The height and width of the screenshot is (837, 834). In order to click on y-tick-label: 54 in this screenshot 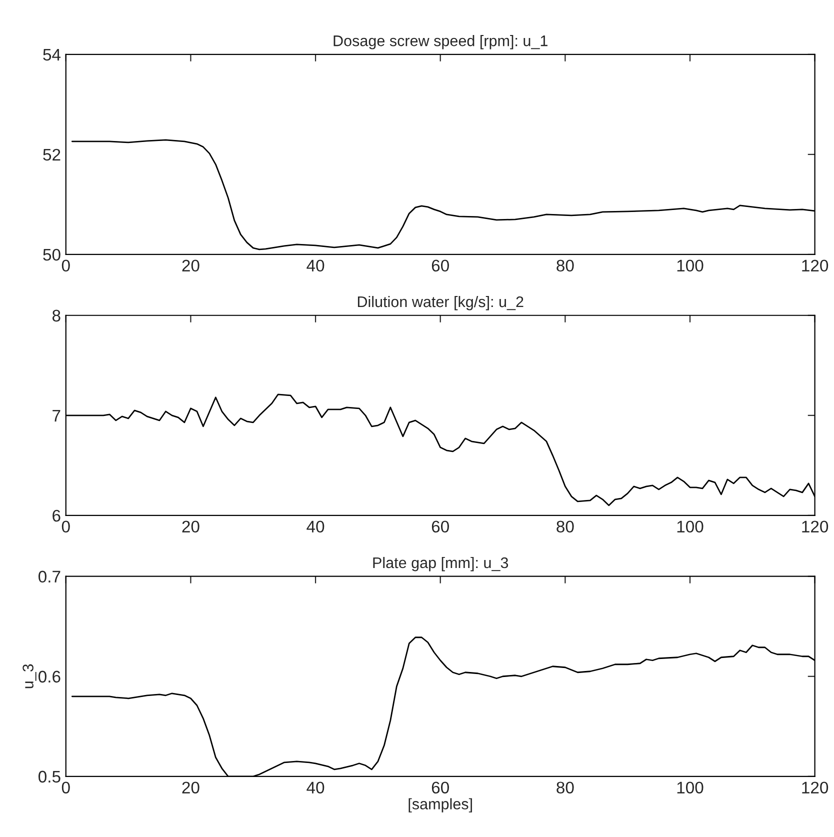, I will do `click(52, 54)`.